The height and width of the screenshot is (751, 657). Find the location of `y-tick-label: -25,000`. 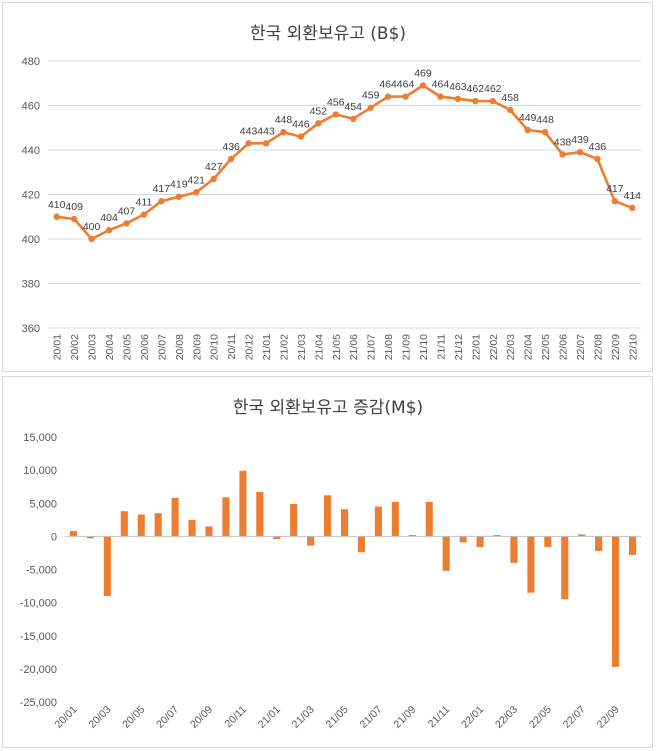

y-tick-label: -25,000 is located at coordinates (38, 703).